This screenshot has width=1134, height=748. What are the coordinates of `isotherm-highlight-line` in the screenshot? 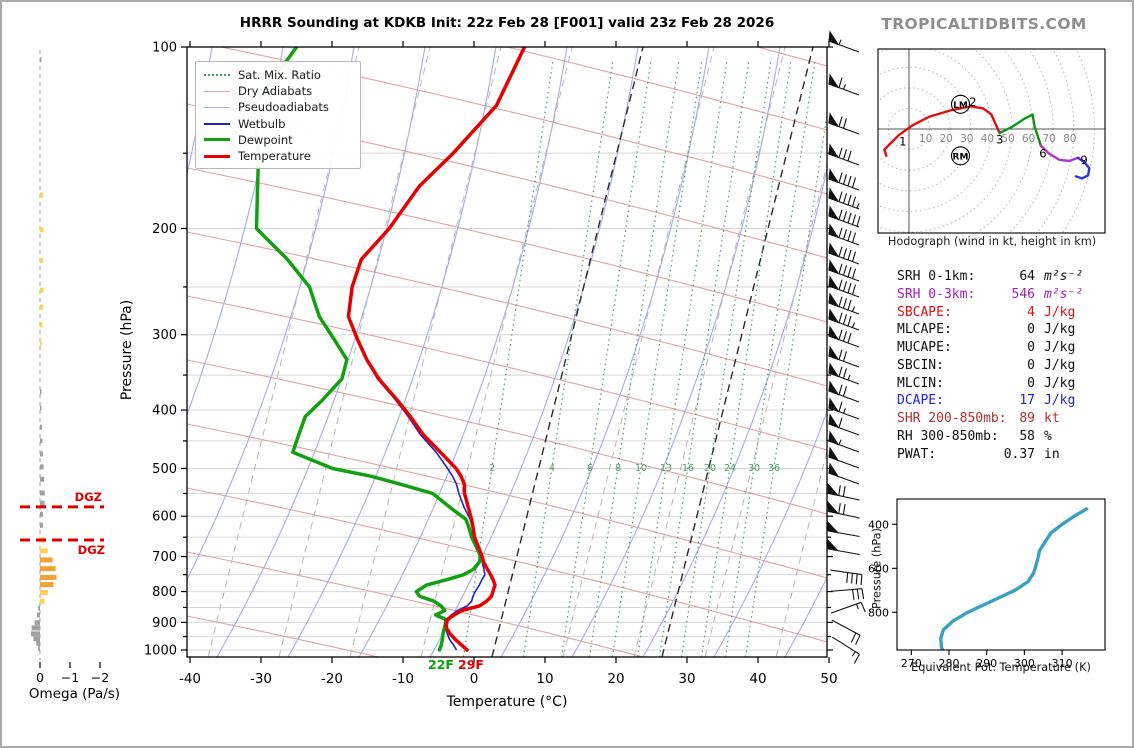 It's located at (567, 352).